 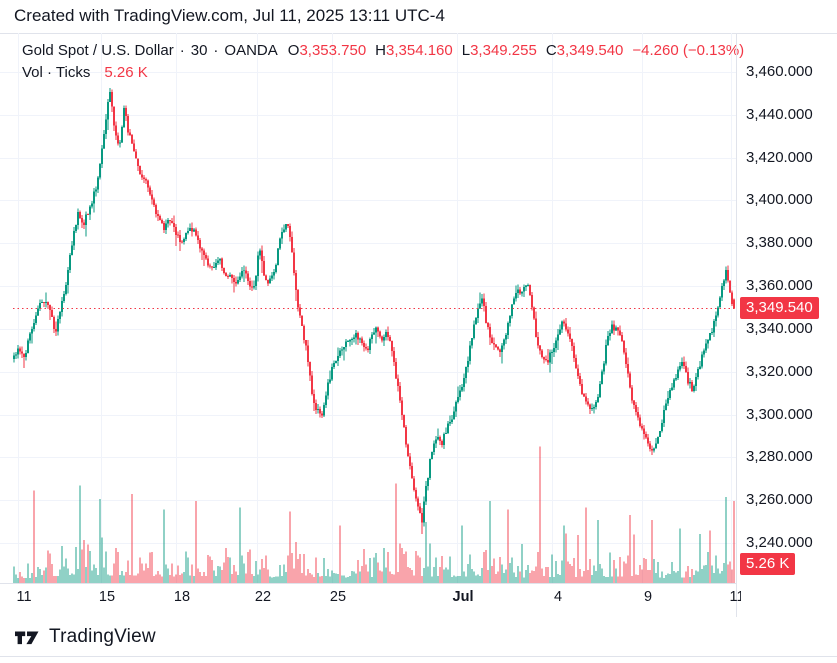 I want to click on tradingview-logo-icon, so click(x=27, y=637).